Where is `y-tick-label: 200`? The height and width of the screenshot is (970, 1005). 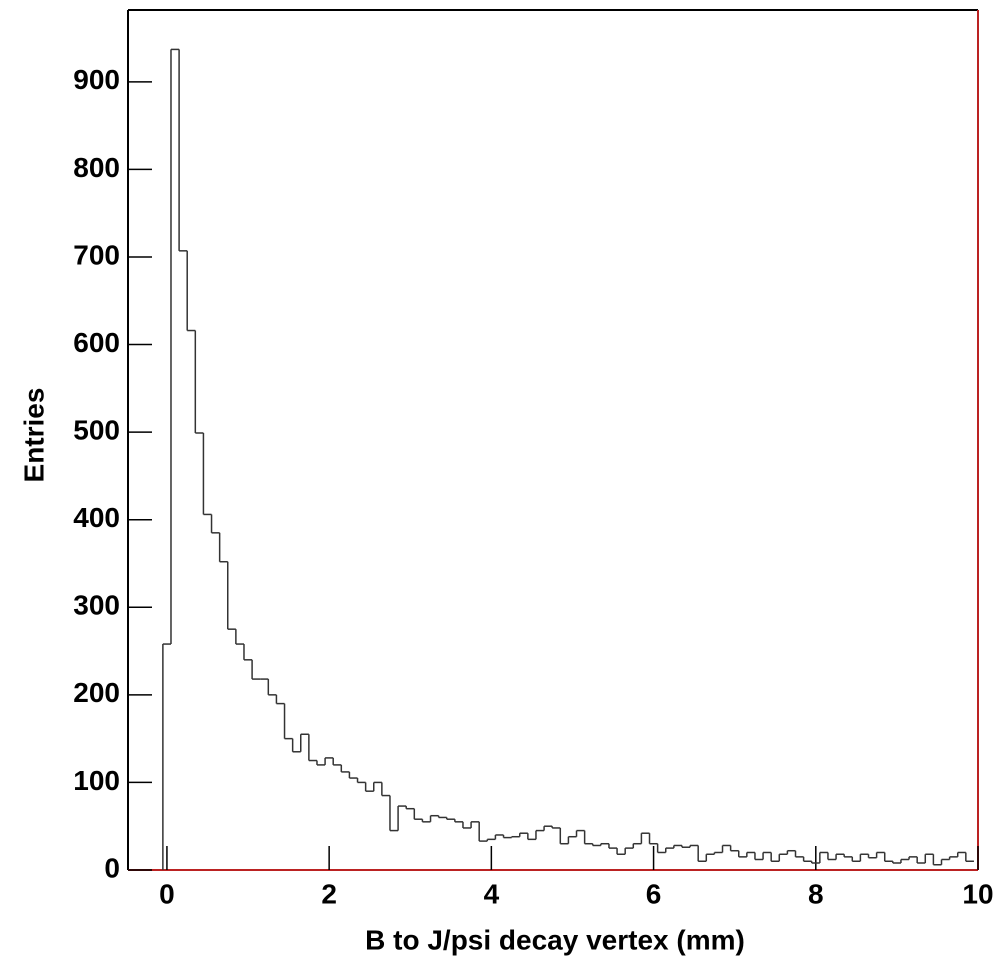
y-tick-label: 200 is located at coordinates (96, 692).